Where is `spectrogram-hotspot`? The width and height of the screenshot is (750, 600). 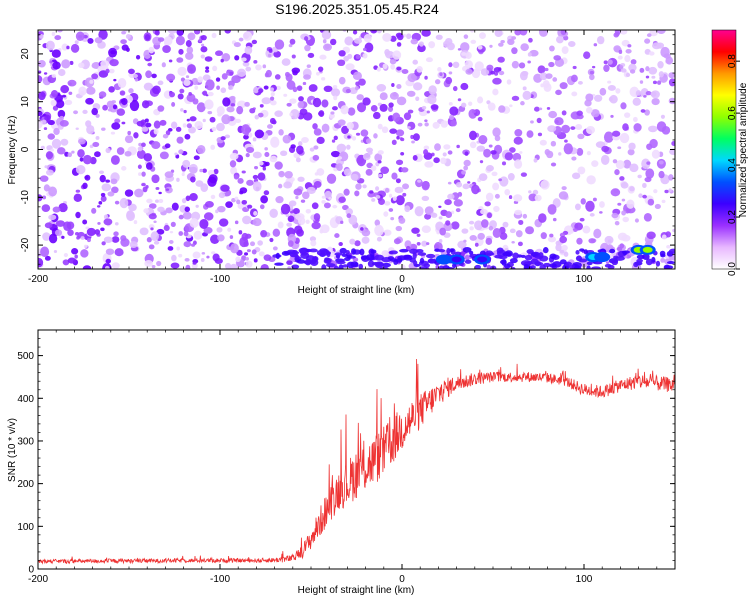 spectrogram-hotspot is located at coordinates (443, 259).